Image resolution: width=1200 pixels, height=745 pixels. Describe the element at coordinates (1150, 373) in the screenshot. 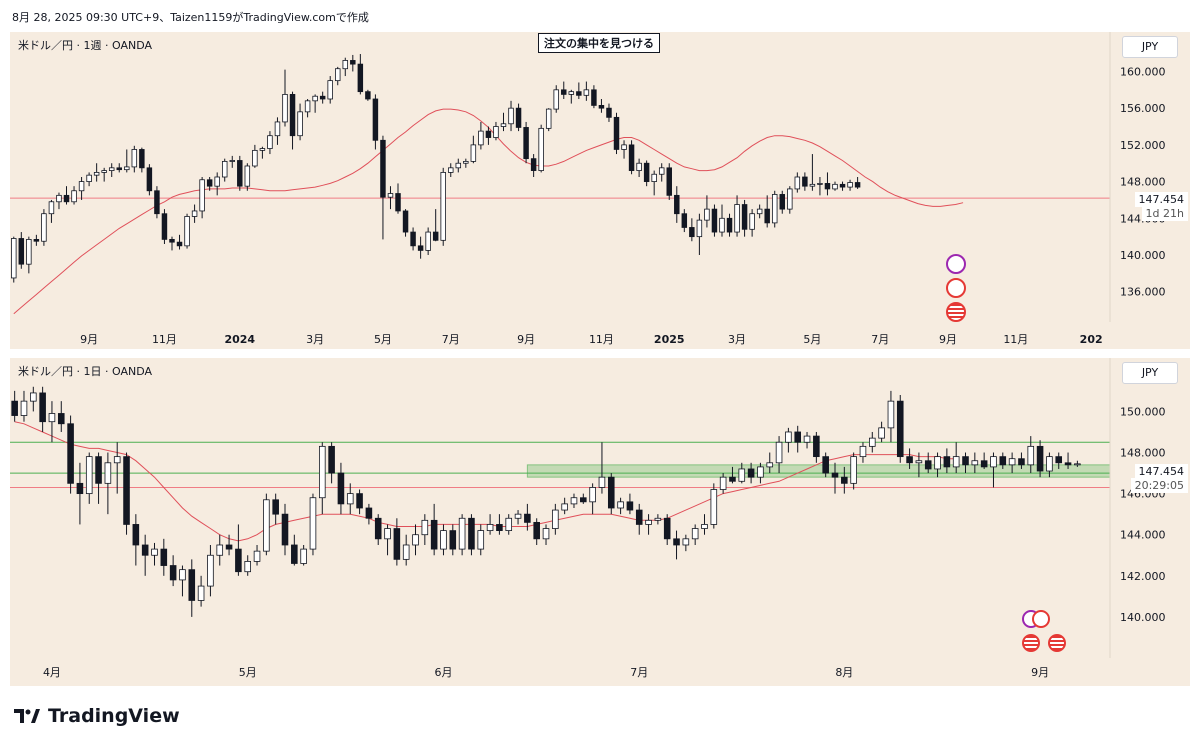

I see `currency-button-daily: JPY` at that location.